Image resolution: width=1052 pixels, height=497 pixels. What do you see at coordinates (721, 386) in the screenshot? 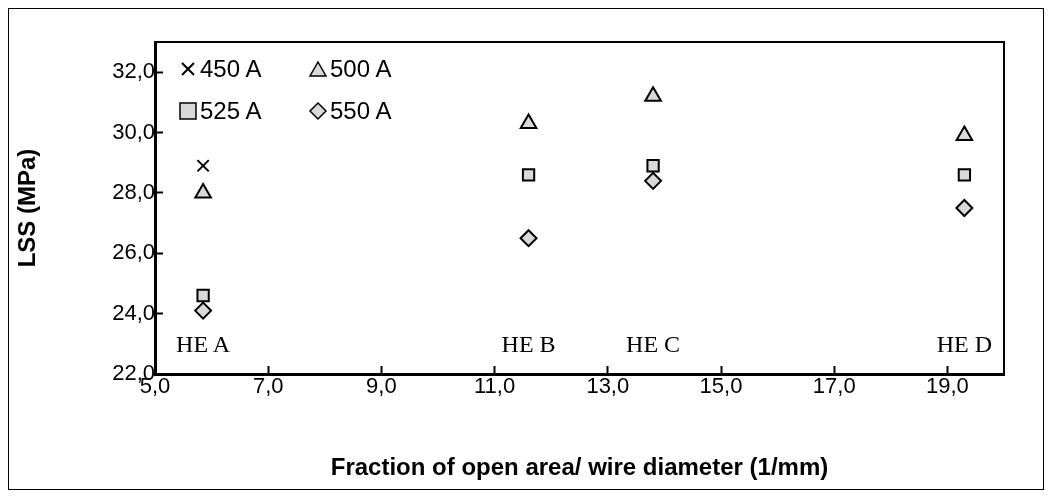
I see `x-tick-label: 15,0` at bounding box center [721, 386].